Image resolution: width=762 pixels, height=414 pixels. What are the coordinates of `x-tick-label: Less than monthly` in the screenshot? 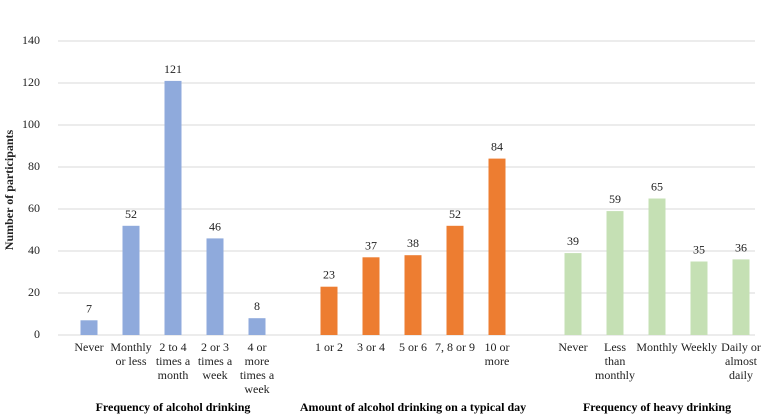 It's located at (614, 361).